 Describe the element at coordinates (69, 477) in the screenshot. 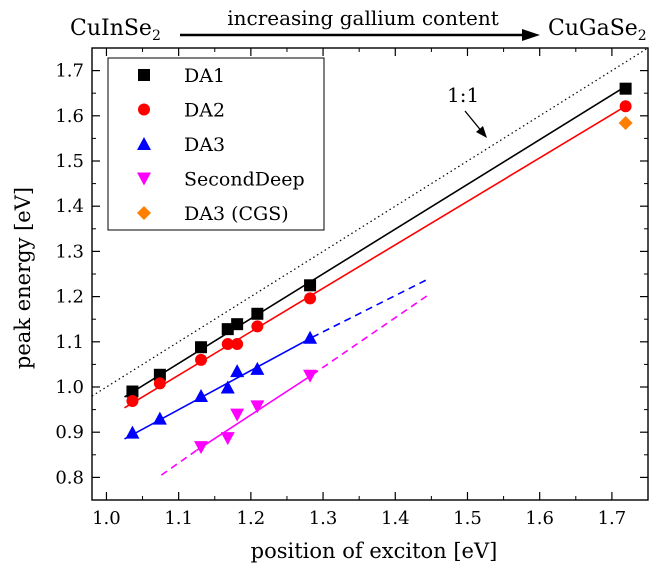

I see `y-tick-label: 0.8` at that location.